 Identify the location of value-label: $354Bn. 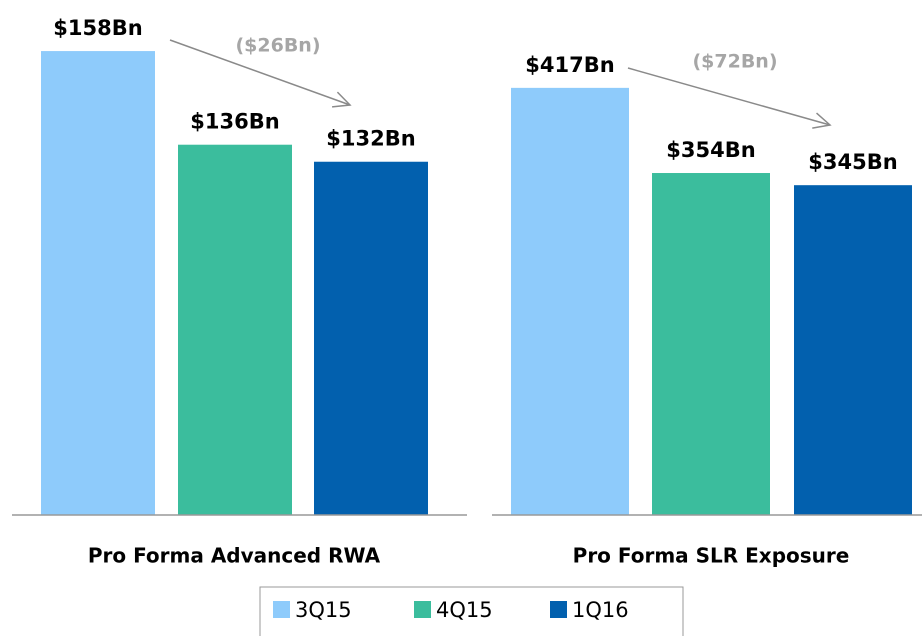
(710, 150).